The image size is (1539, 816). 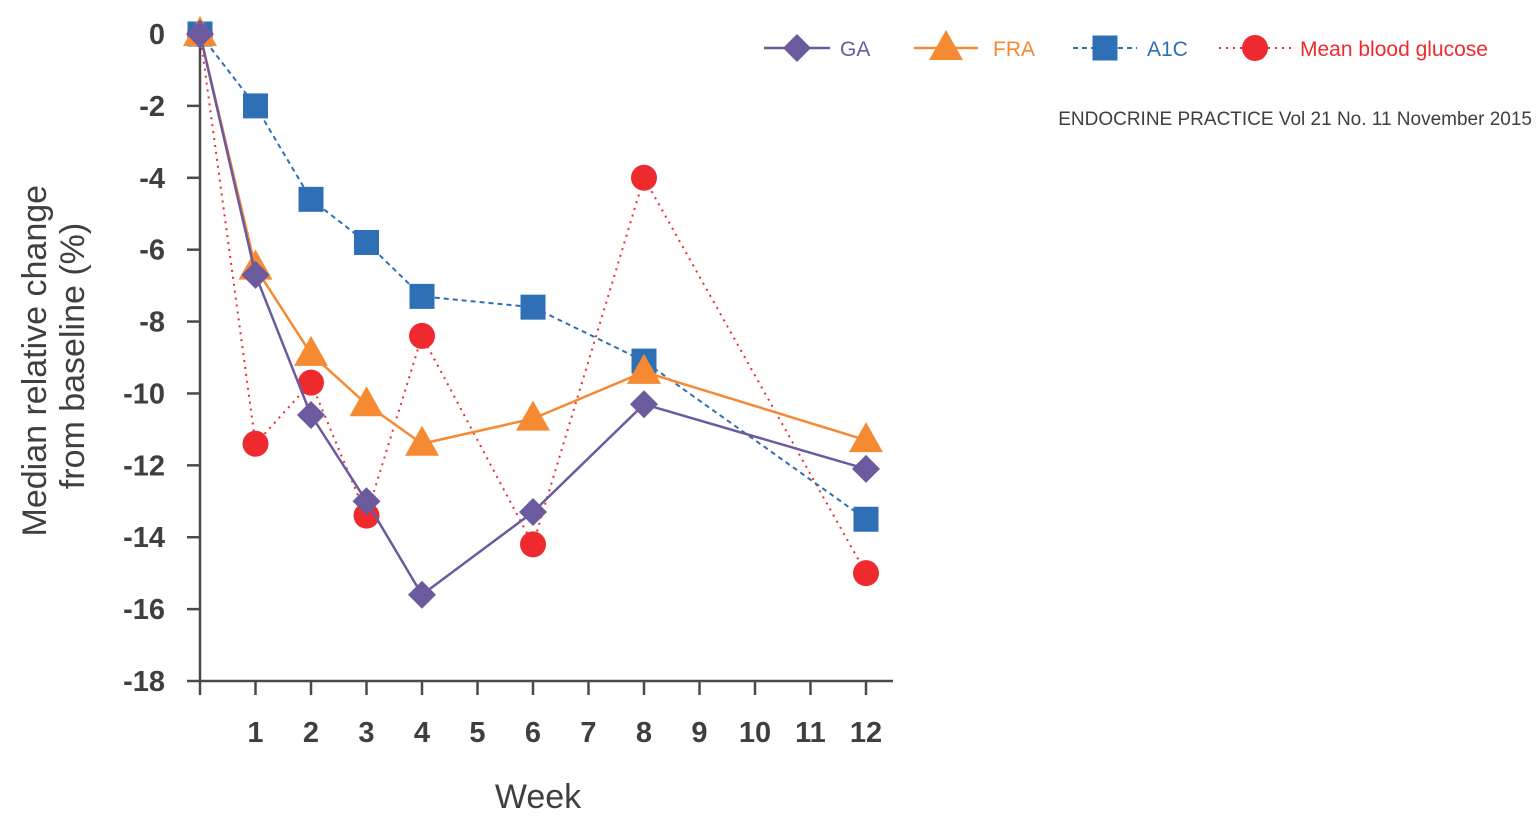 I want to click on y-tick-label: -12, so click(x=144, y=466).